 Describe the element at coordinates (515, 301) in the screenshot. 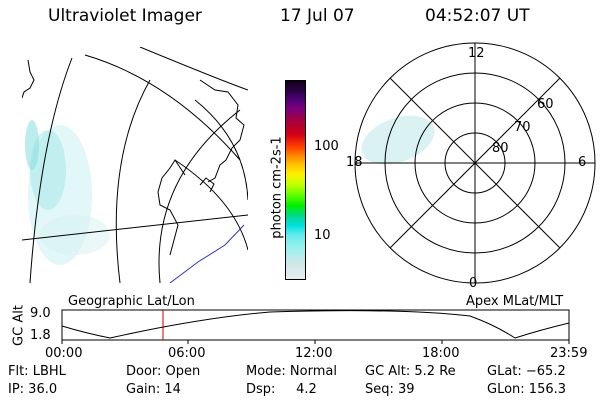

I see `apex-panel-title: Apex MLat/MLT` at that location.